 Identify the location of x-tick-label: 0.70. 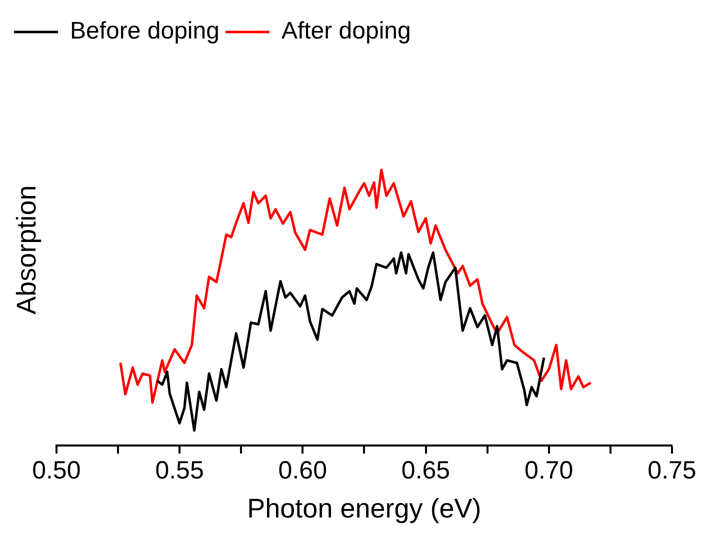
(549, 470).